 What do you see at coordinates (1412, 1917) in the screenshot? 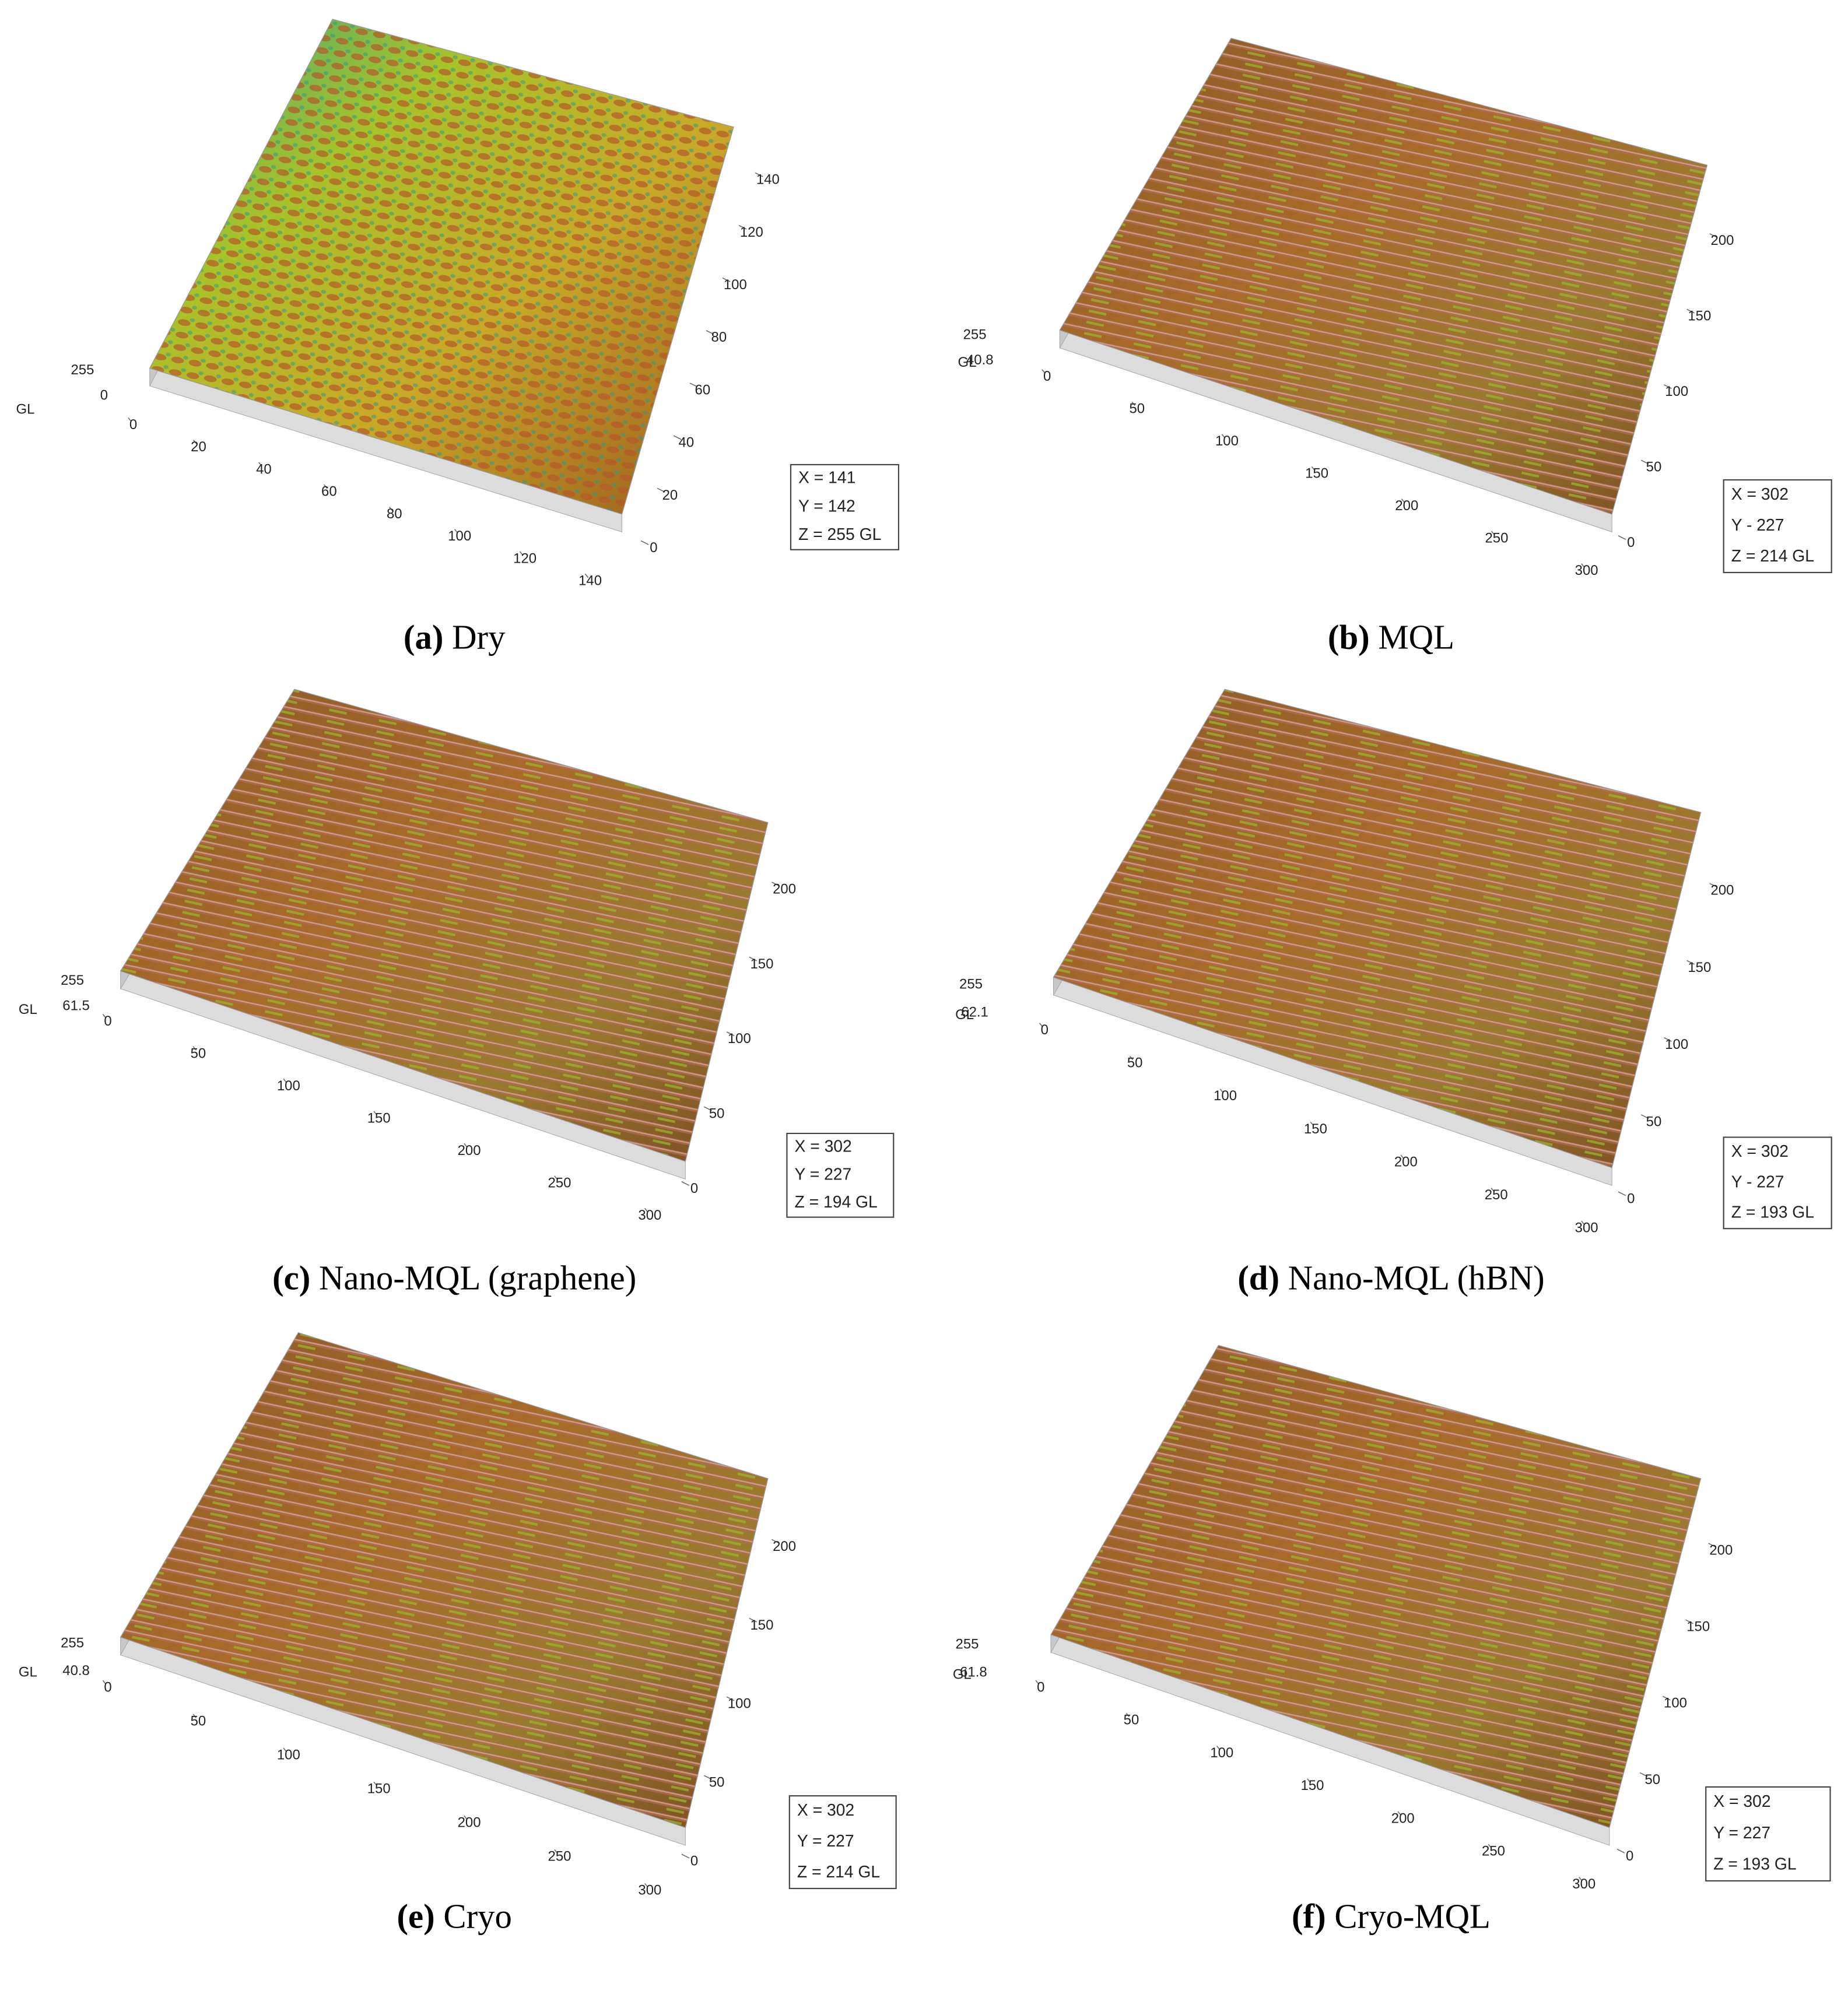
I see `caption-text: Cryo-MQL` at bounding box center [1412, 1917].